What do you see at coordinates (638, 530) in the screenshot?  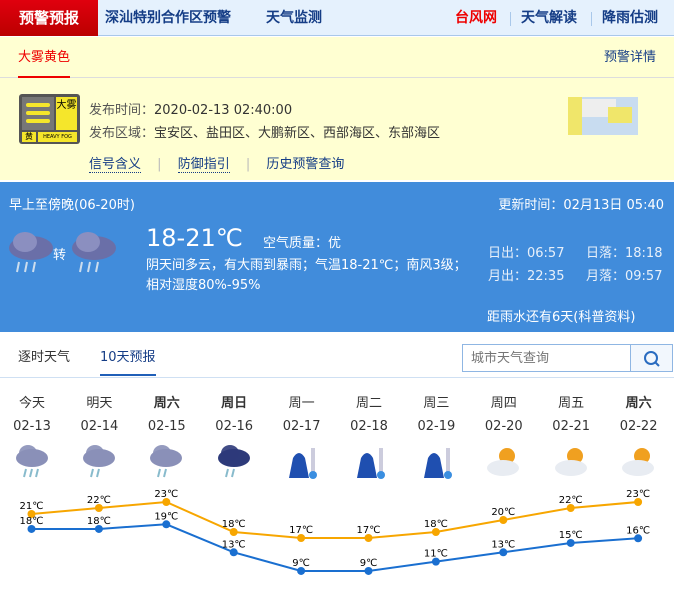 I see `low-temp-label: 16℃` at bounding box center [638, 530].